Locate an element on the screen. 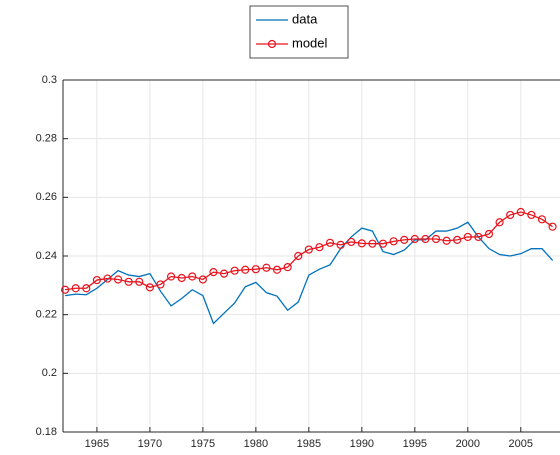  x-tick-label: 1970 is located at coordinates (150, 444).